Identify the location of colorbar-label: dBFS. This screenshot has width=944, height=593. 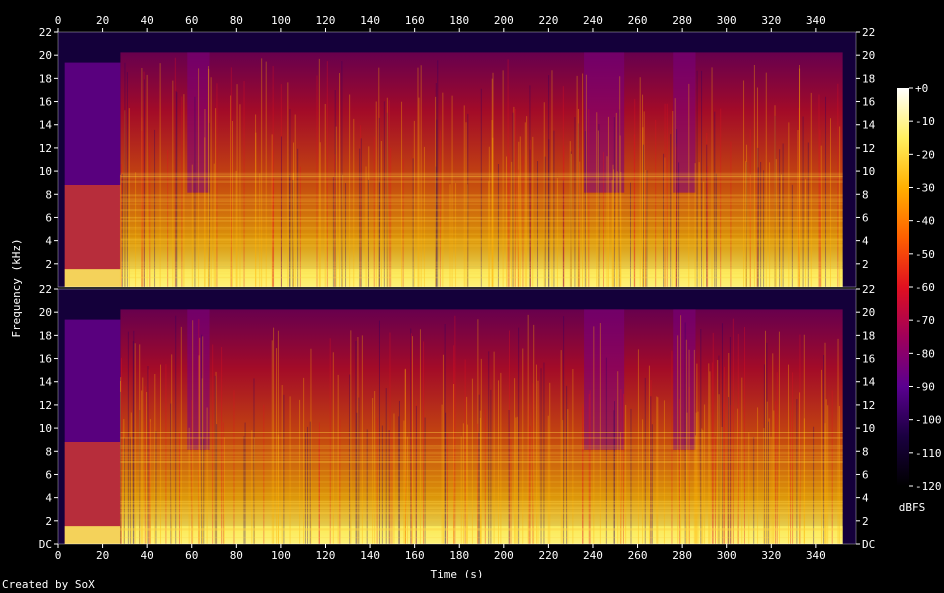
(912, 507).